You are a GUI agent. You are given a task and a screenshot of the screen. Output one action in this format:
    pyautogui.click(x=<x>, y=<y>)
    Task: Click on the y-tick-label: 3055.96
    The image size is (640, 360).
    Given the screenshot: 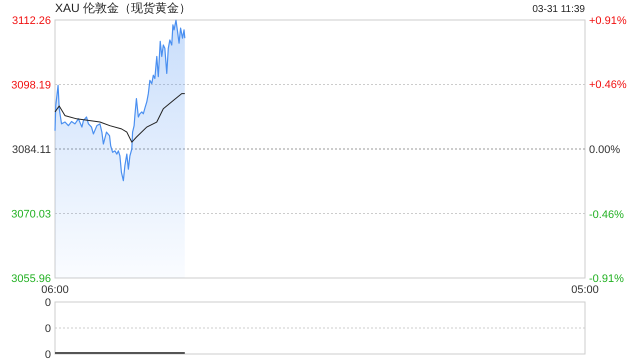 What is the action you would take?
    pyautogui.click(x=31, y=279)
    